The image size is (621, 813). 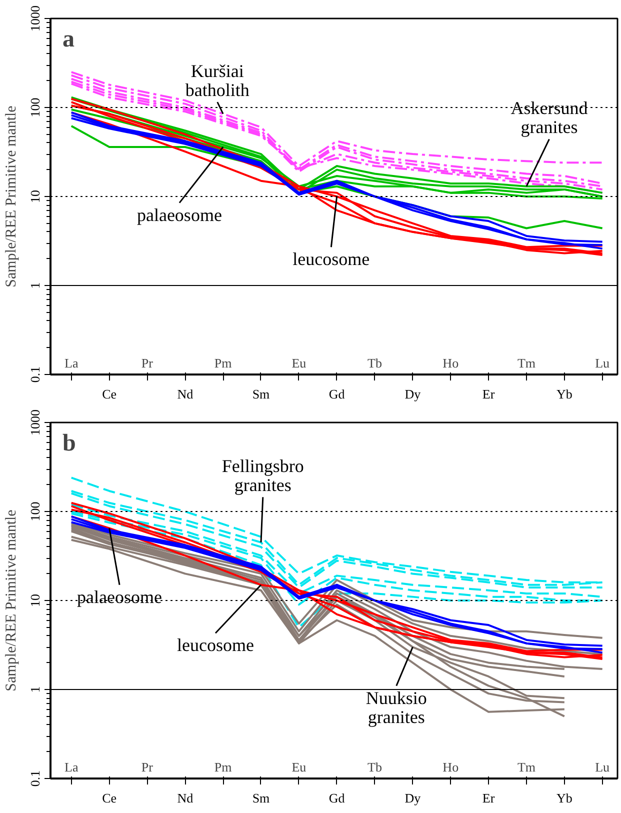 What do you see at coordinates (396, 707) in the screenshot?
I see `annotation: Nuuksio granites` at bounding box center [396, 707].